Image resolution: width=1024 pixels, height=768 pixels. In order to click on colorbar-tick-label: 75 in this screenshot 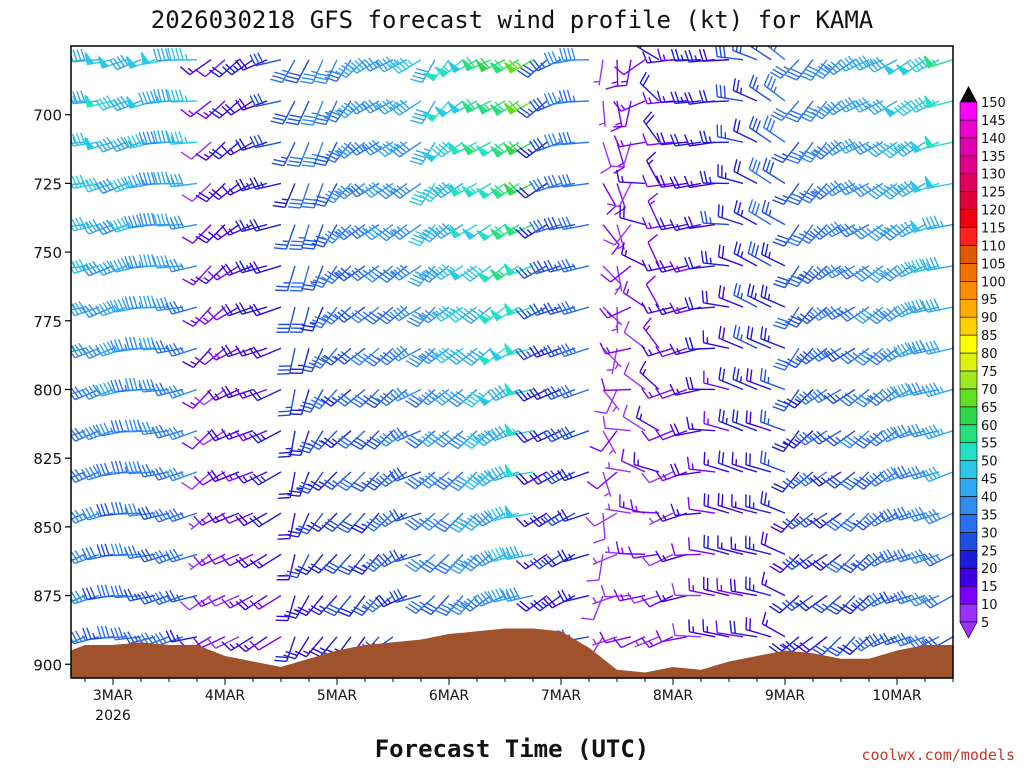, I will do `click(989, 372)`.